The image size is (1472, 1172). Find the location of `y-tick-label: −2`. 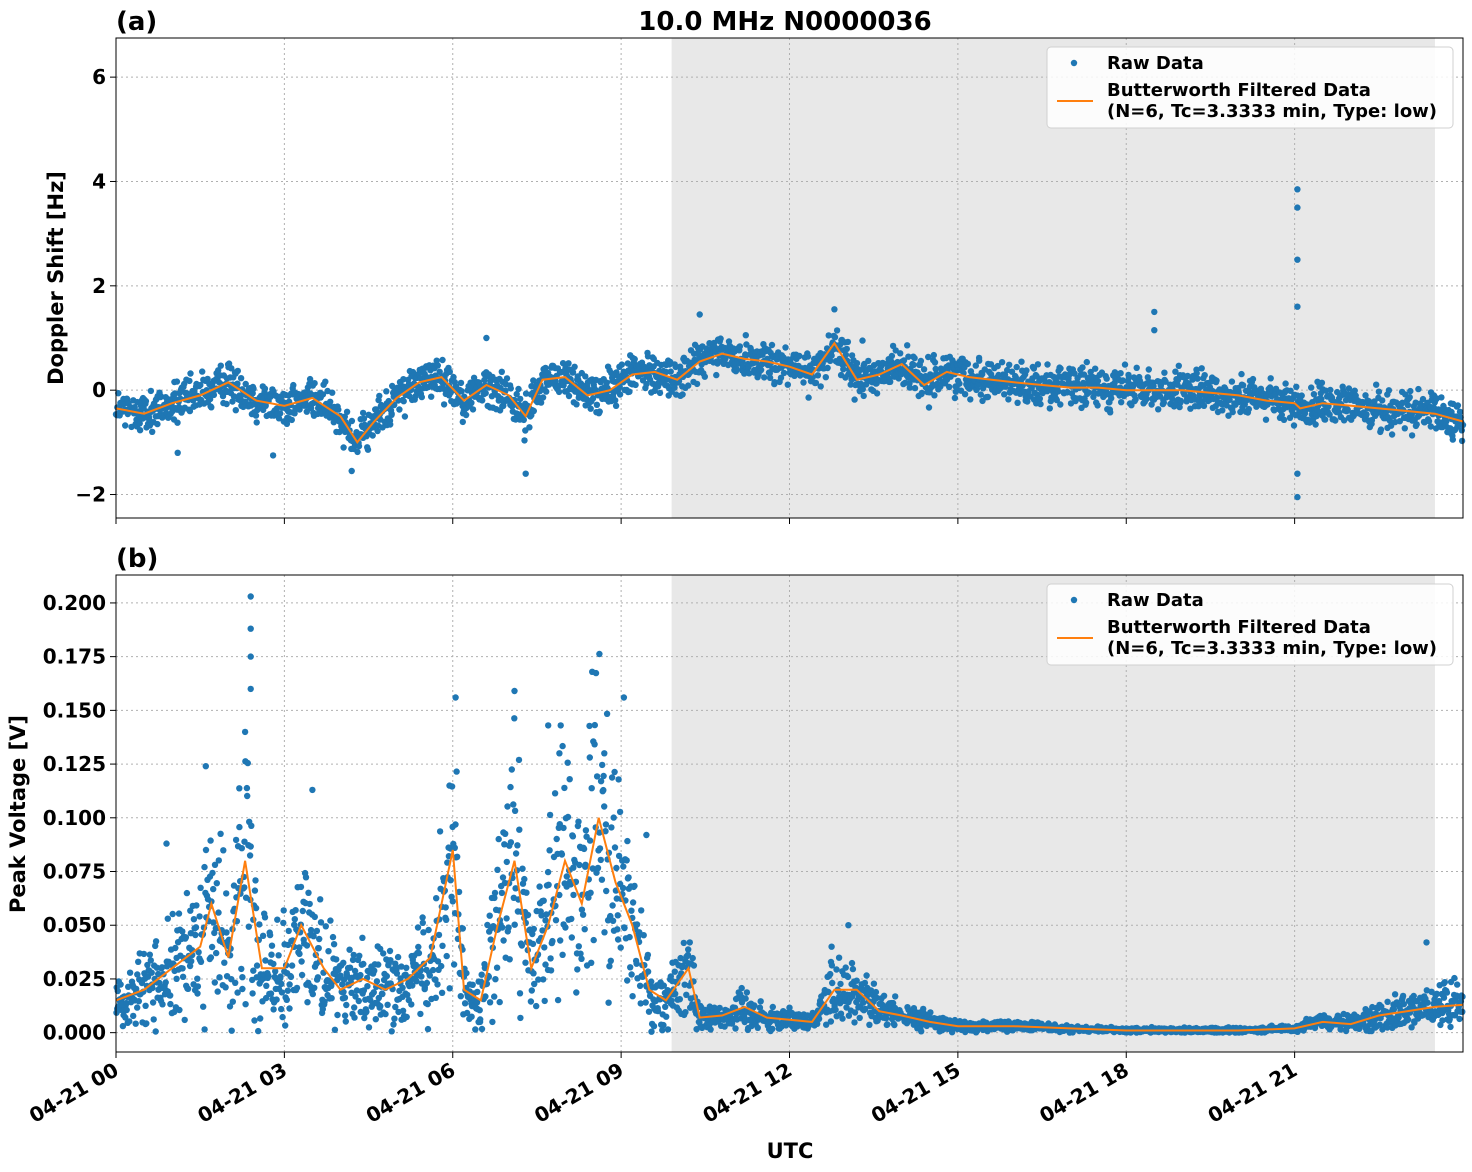

y-tick-label: −2 is located at coordinates (90, 495).